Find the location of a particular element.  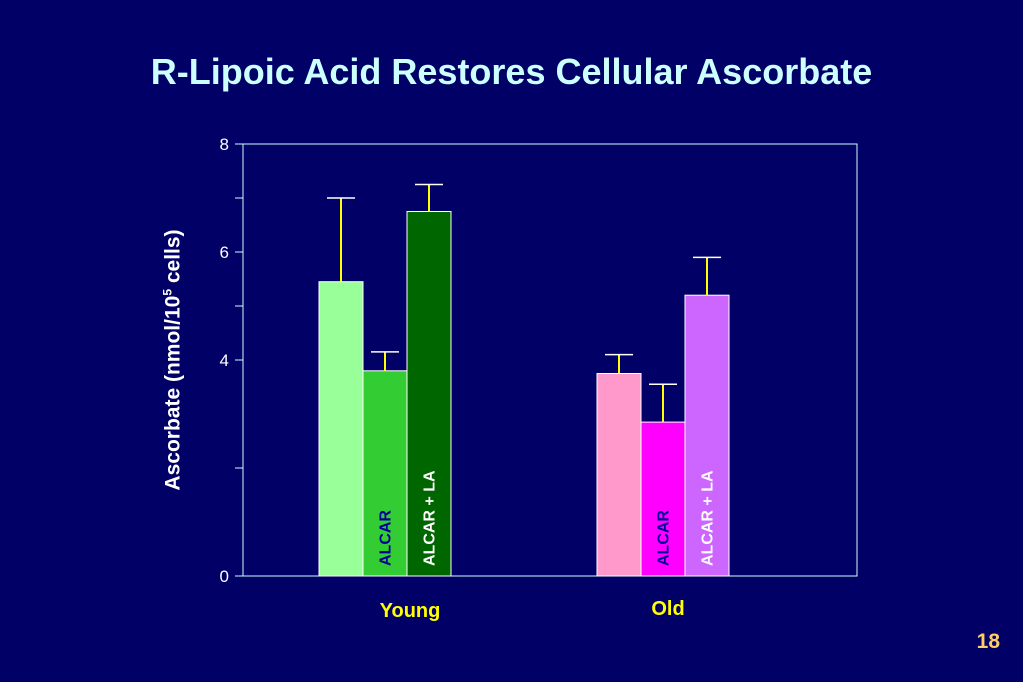

y-tick-label: 6 is located at coordinates (224, 252).